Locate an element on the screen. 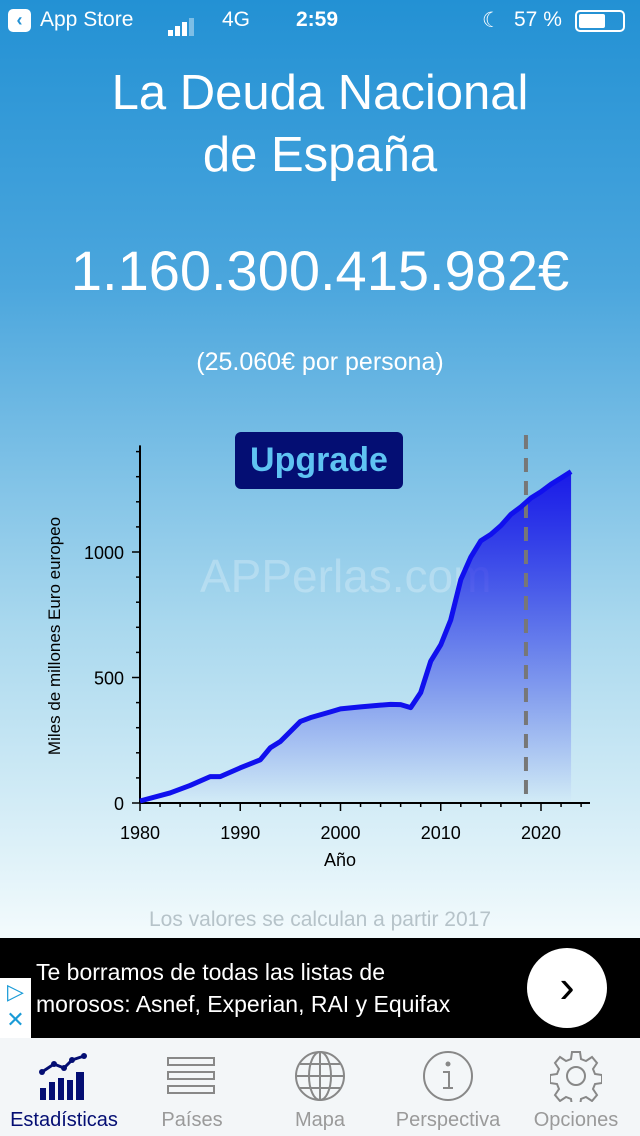 The image size is (640, 1136). calculation-note: Los valores se calculan a partir 2017 is located at coordinates (320, 919).